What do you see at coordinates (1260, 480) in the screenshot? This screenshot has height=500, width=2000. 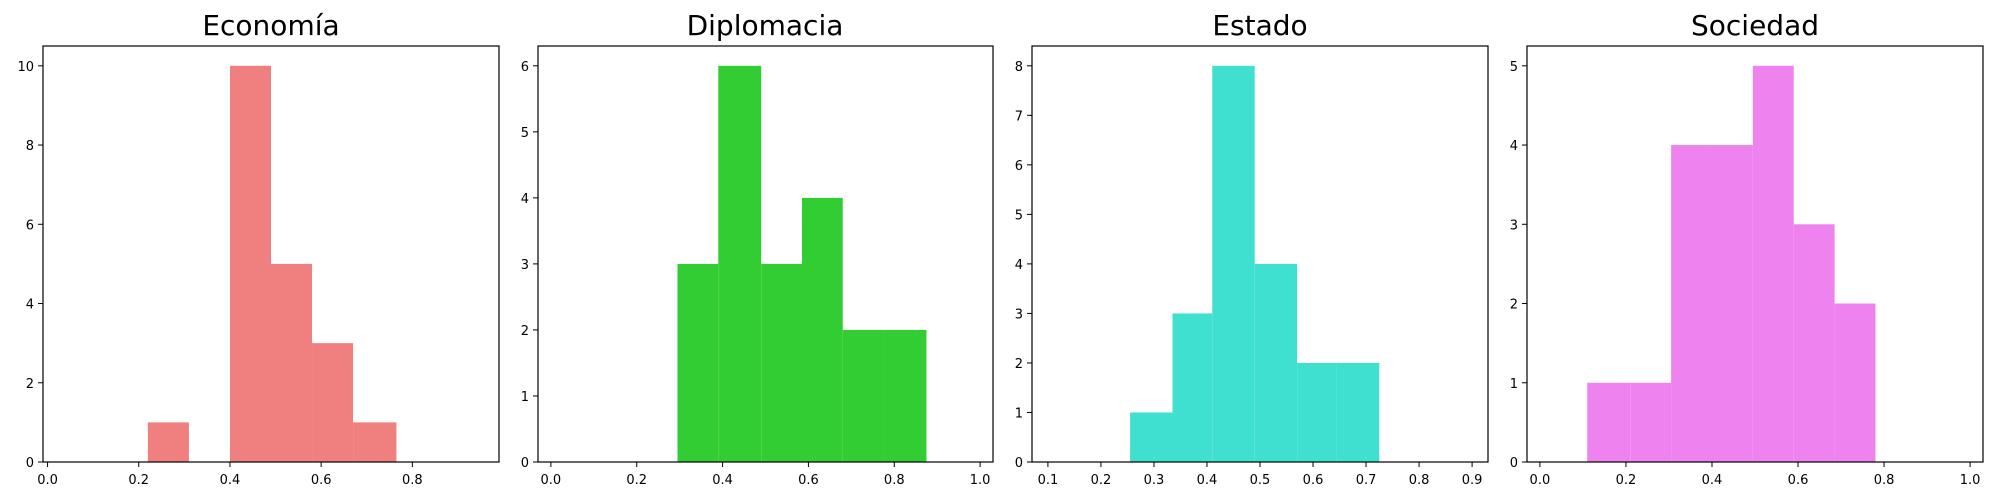 I see `x-tick-label: 0.5` at bounding box center [1260, 480].